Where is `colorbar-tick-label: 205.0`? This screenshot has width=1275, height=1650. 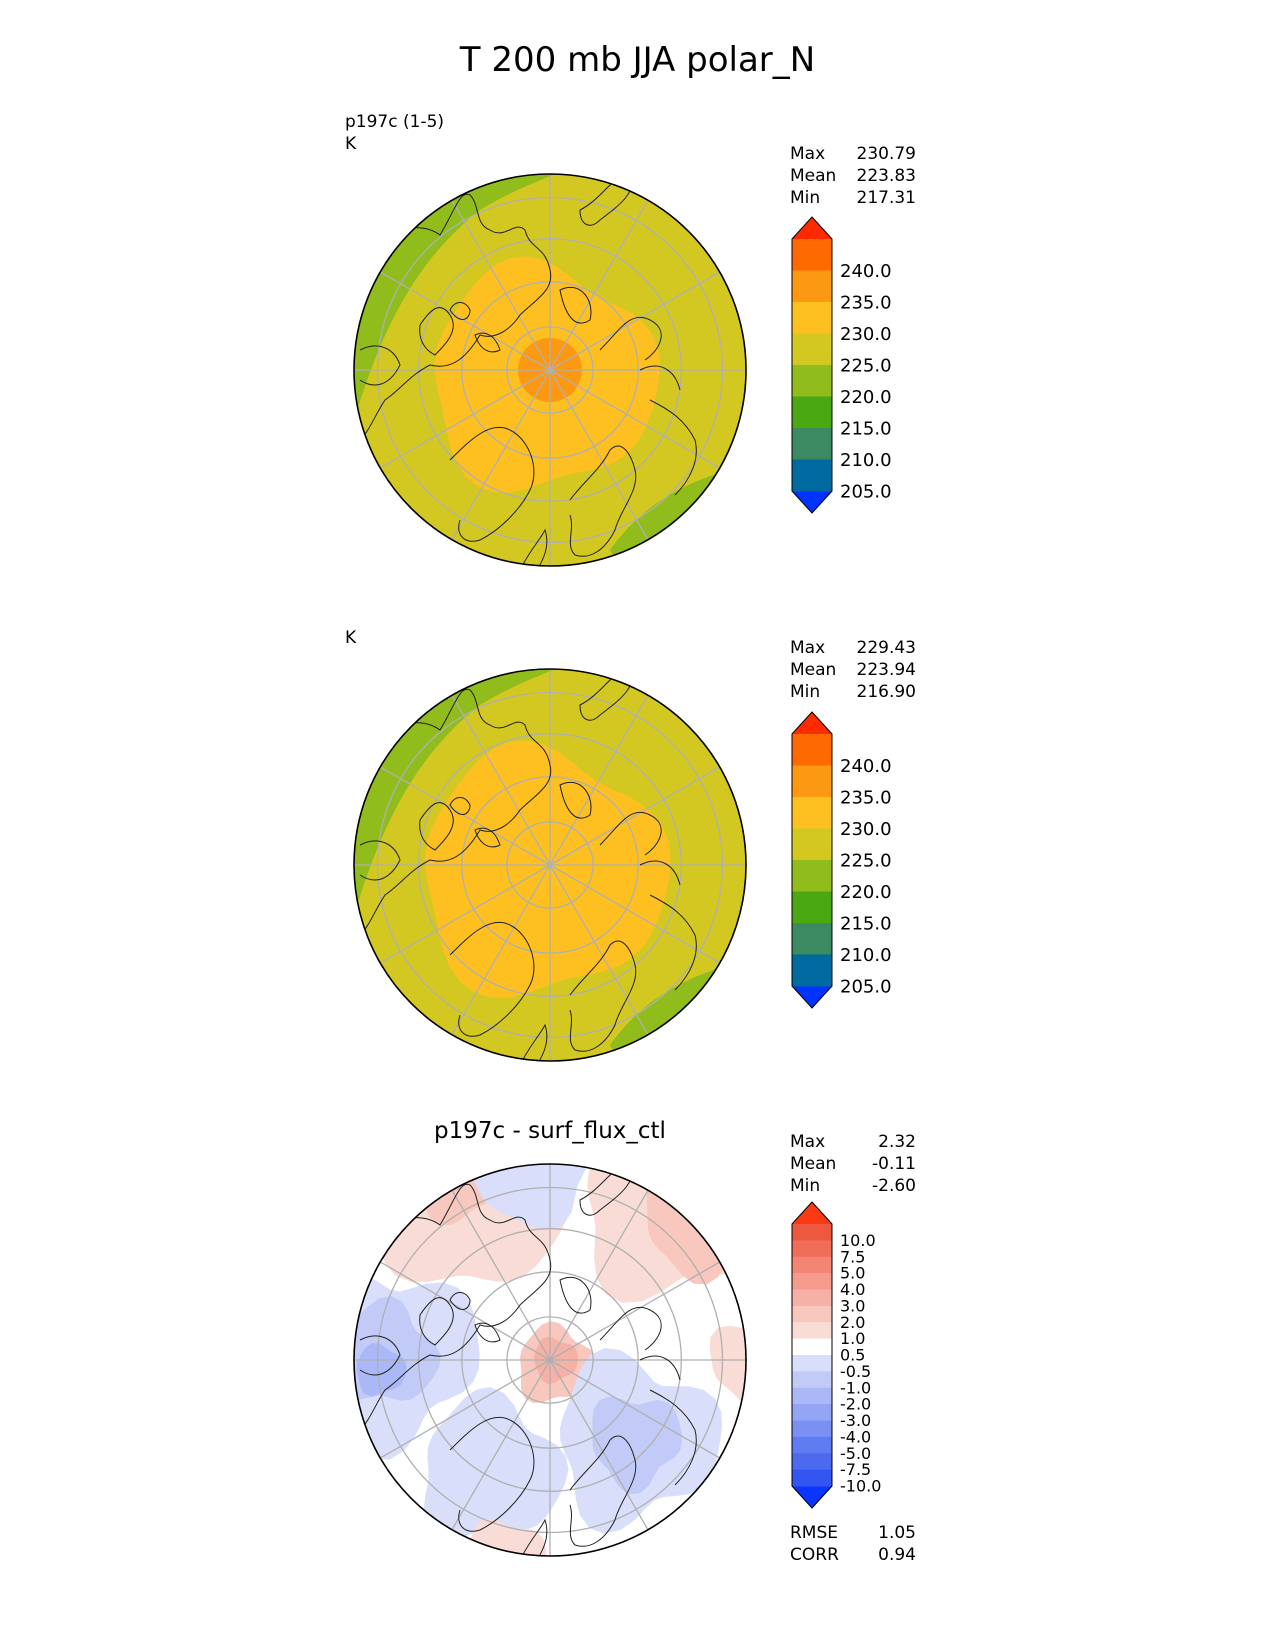
colorbar-tick-label: 205.0 is located at coordinates (866, 491).